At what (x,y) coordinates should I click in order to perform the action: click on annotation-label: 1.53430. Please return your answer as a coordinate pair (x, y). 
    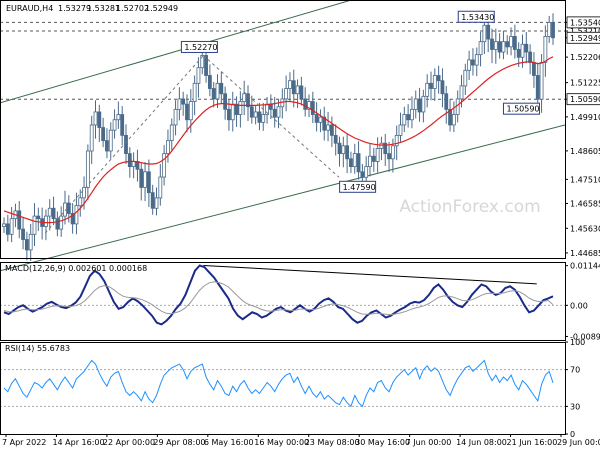
    Looking at the image, I should click on (477, 17).